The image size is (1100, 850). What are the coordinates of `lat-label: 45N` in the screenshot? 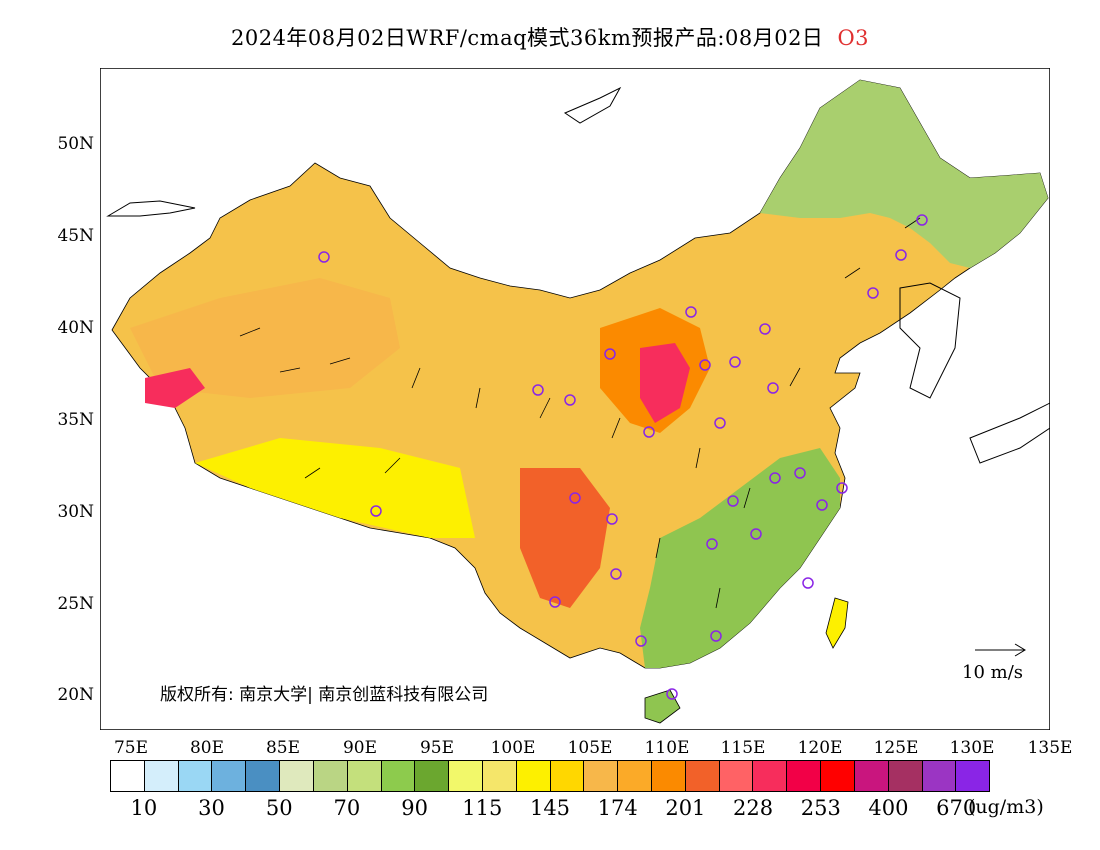 It's located at (75, 236).